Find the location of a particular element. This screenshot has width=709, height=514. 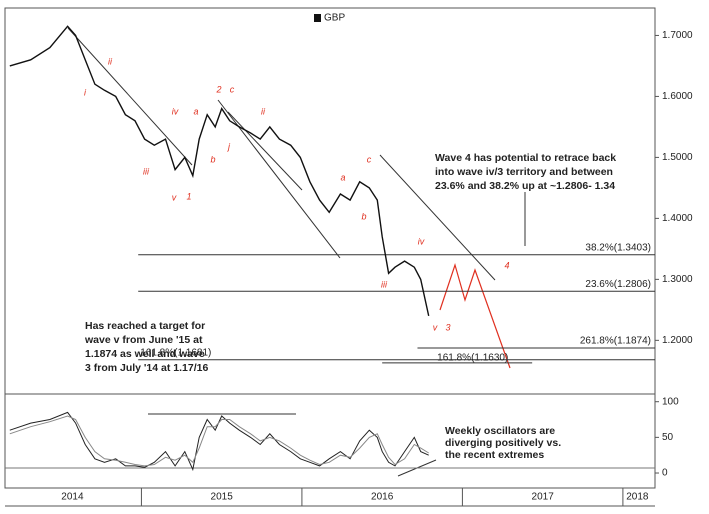

wave-label: i is located at coordinates (85, 92).